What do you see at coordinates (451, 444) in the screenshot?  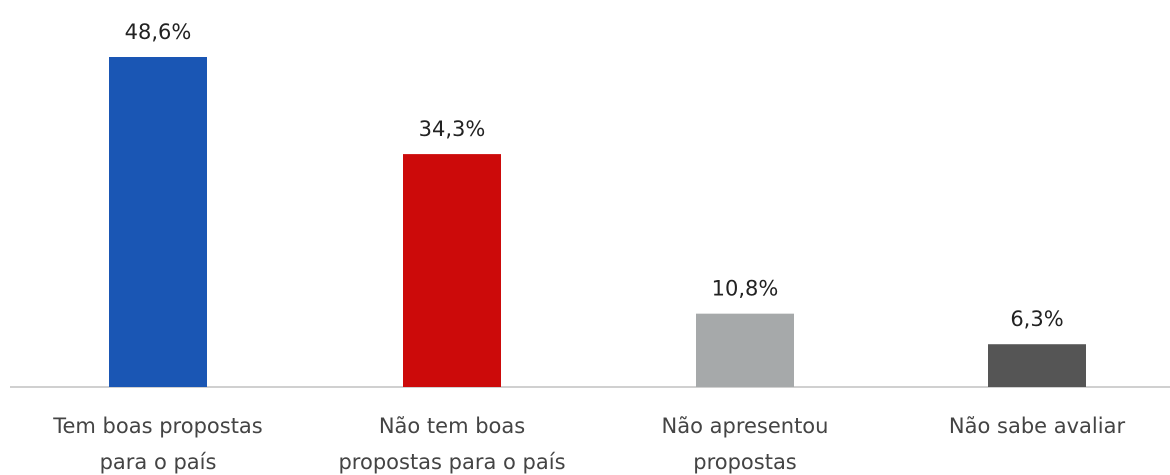 I see `category-label-2: Não tem boas propostas para o país` at bounding box center [451, 444].